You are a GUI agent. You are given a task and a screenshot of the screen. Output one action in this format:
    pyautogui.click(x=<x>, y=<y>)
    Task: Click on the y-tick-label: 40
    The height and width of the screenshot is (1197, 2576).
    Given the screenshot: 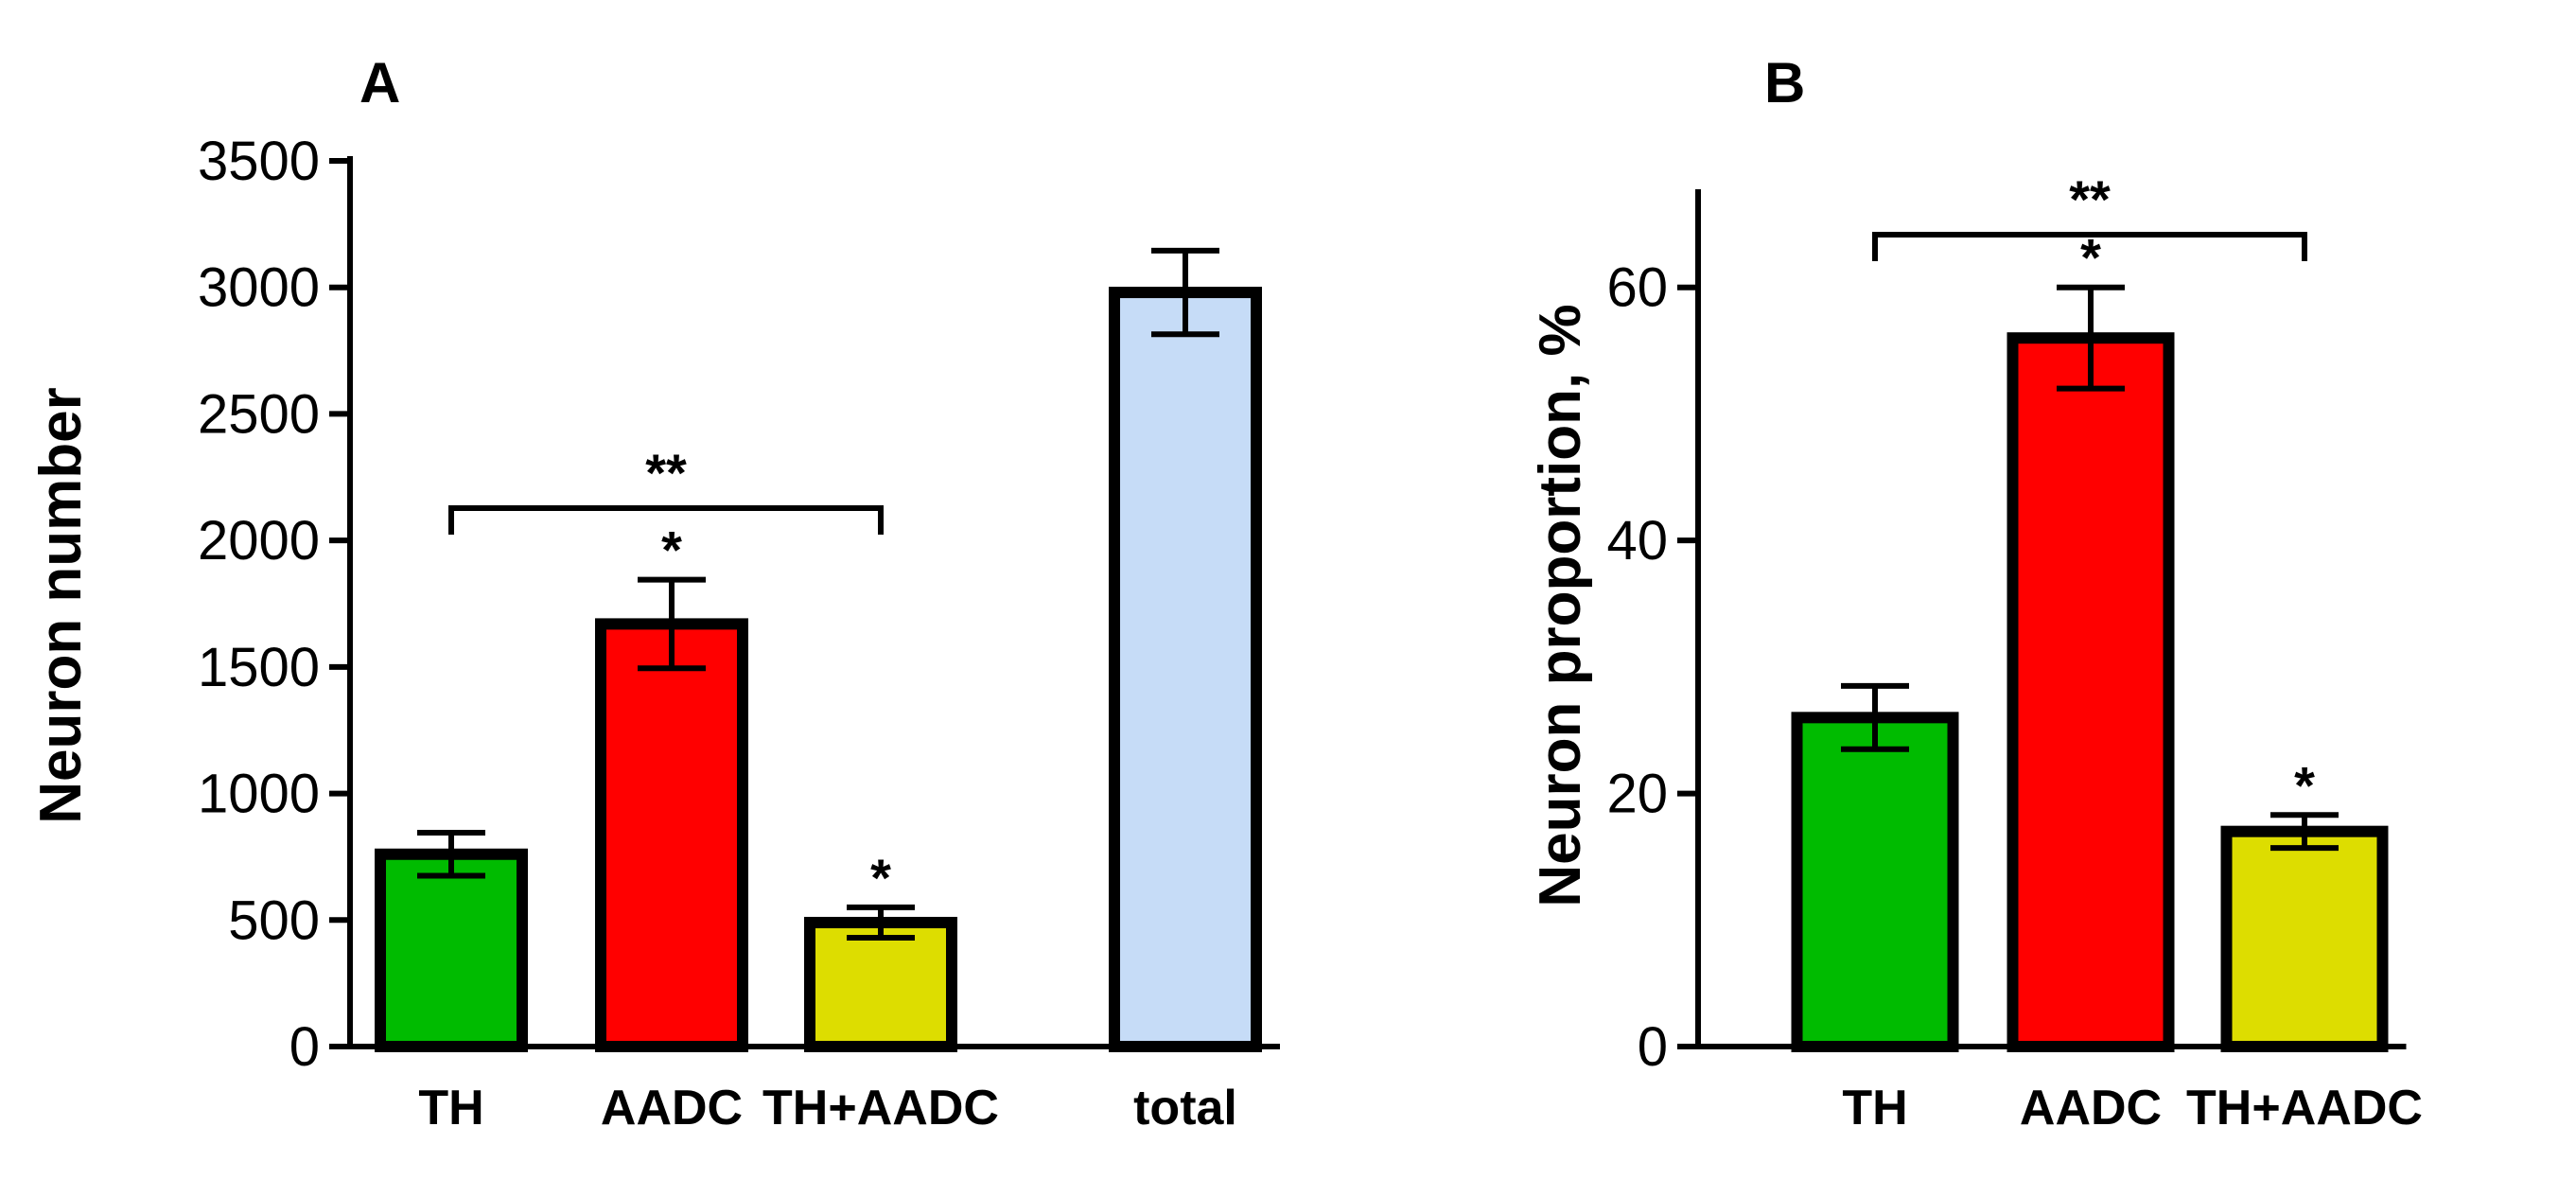 What is the action you would take?
    pyautogui.click(x=1637, y=541)
    